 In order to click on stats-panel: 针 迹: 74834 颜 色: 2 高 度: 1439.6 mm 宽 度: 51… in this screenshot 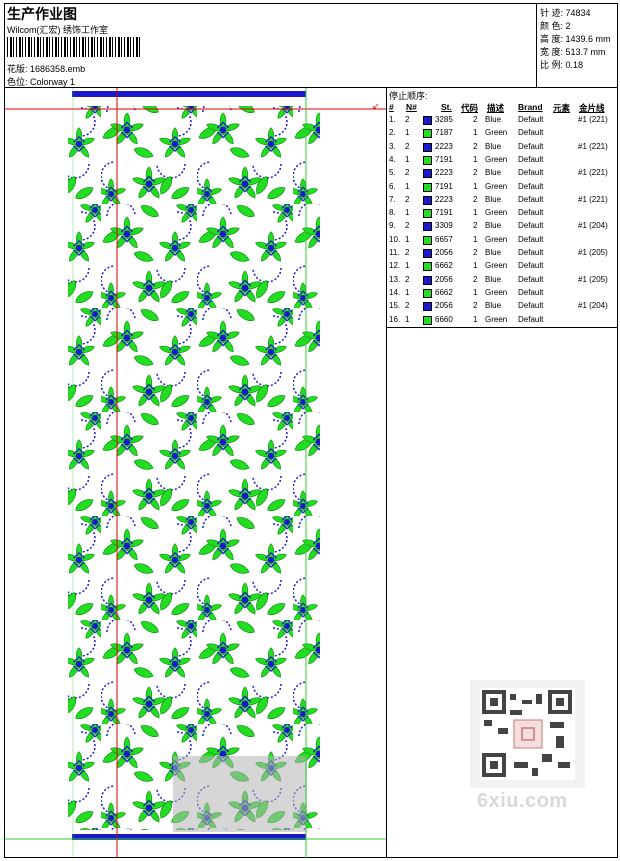, I will do `click(577, 45)`.